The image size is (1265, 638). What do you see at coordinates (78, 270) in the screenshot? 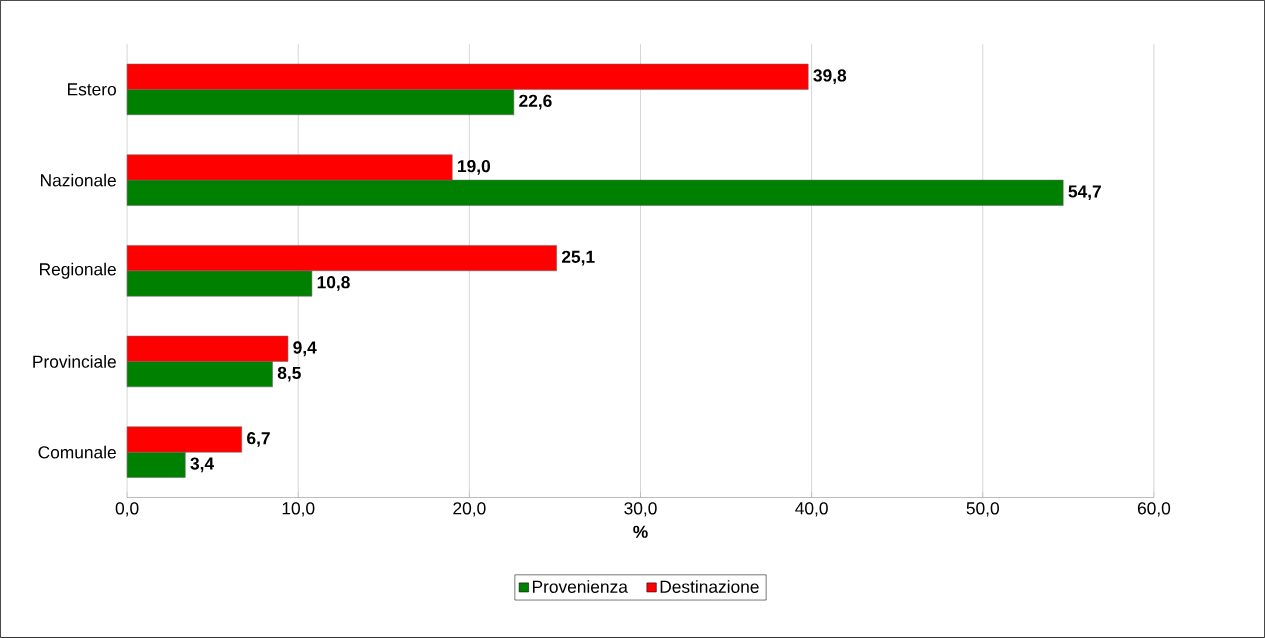
I see `y-tick-label: Regionale` at bounding box center [78, 270].